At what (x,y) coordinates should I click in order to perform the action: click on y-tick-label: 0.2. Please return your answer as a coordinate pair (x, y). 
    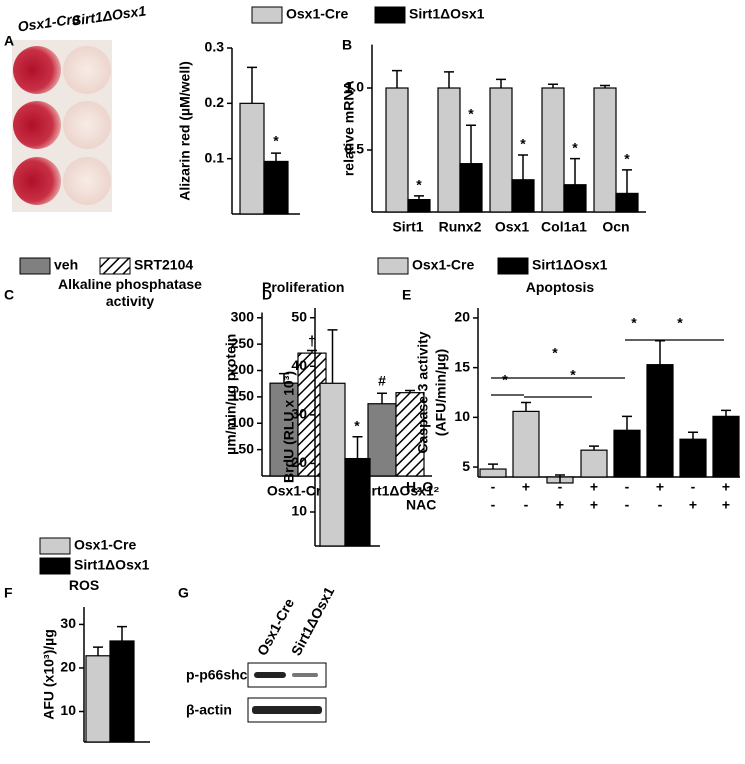
    Looking at the image, I should click on (215, 102).